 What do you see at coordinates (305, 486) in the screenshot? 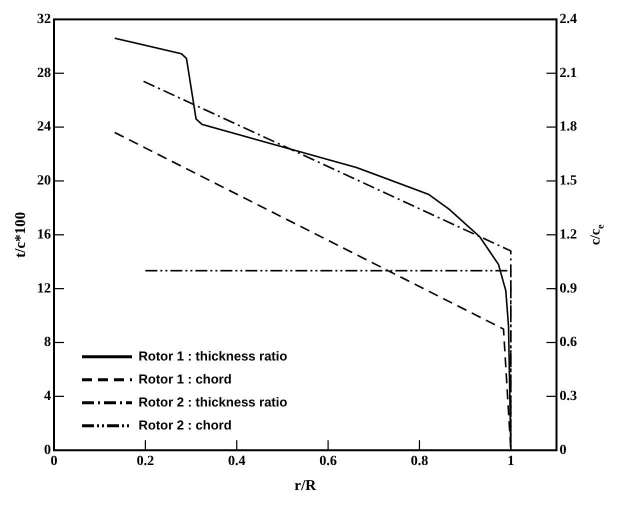
I see `x-axis-title: r/R` at bounding box center [305, 486].